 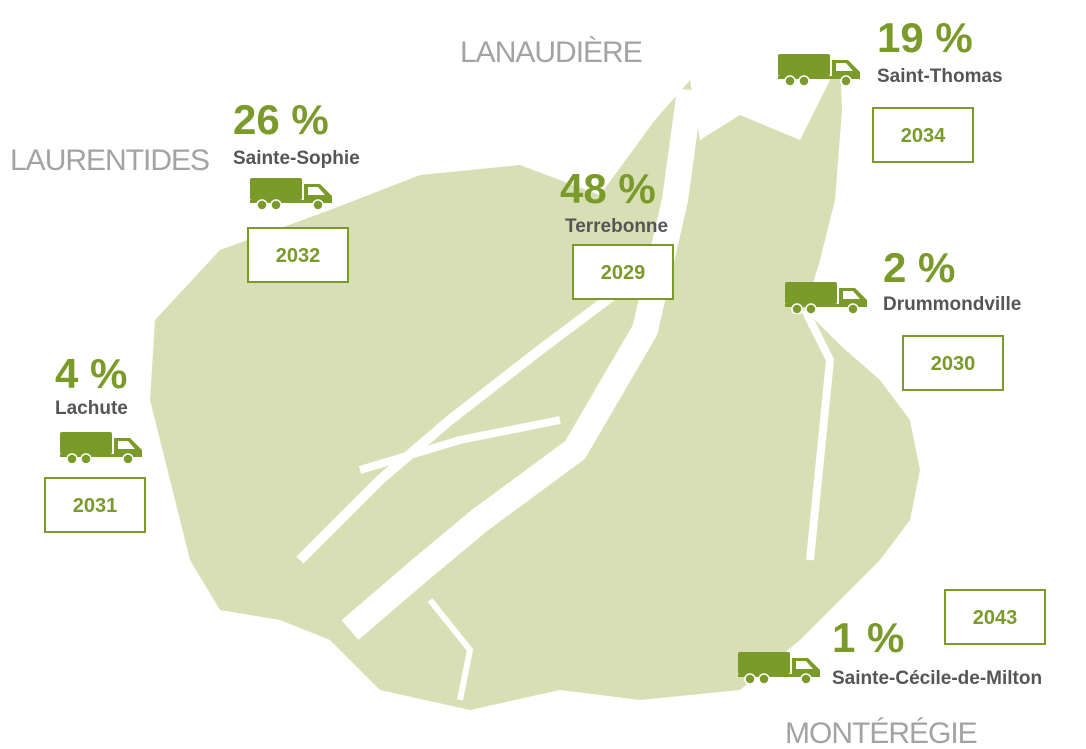 I want to click on site-year: 2029, so click(x=623, y=273).